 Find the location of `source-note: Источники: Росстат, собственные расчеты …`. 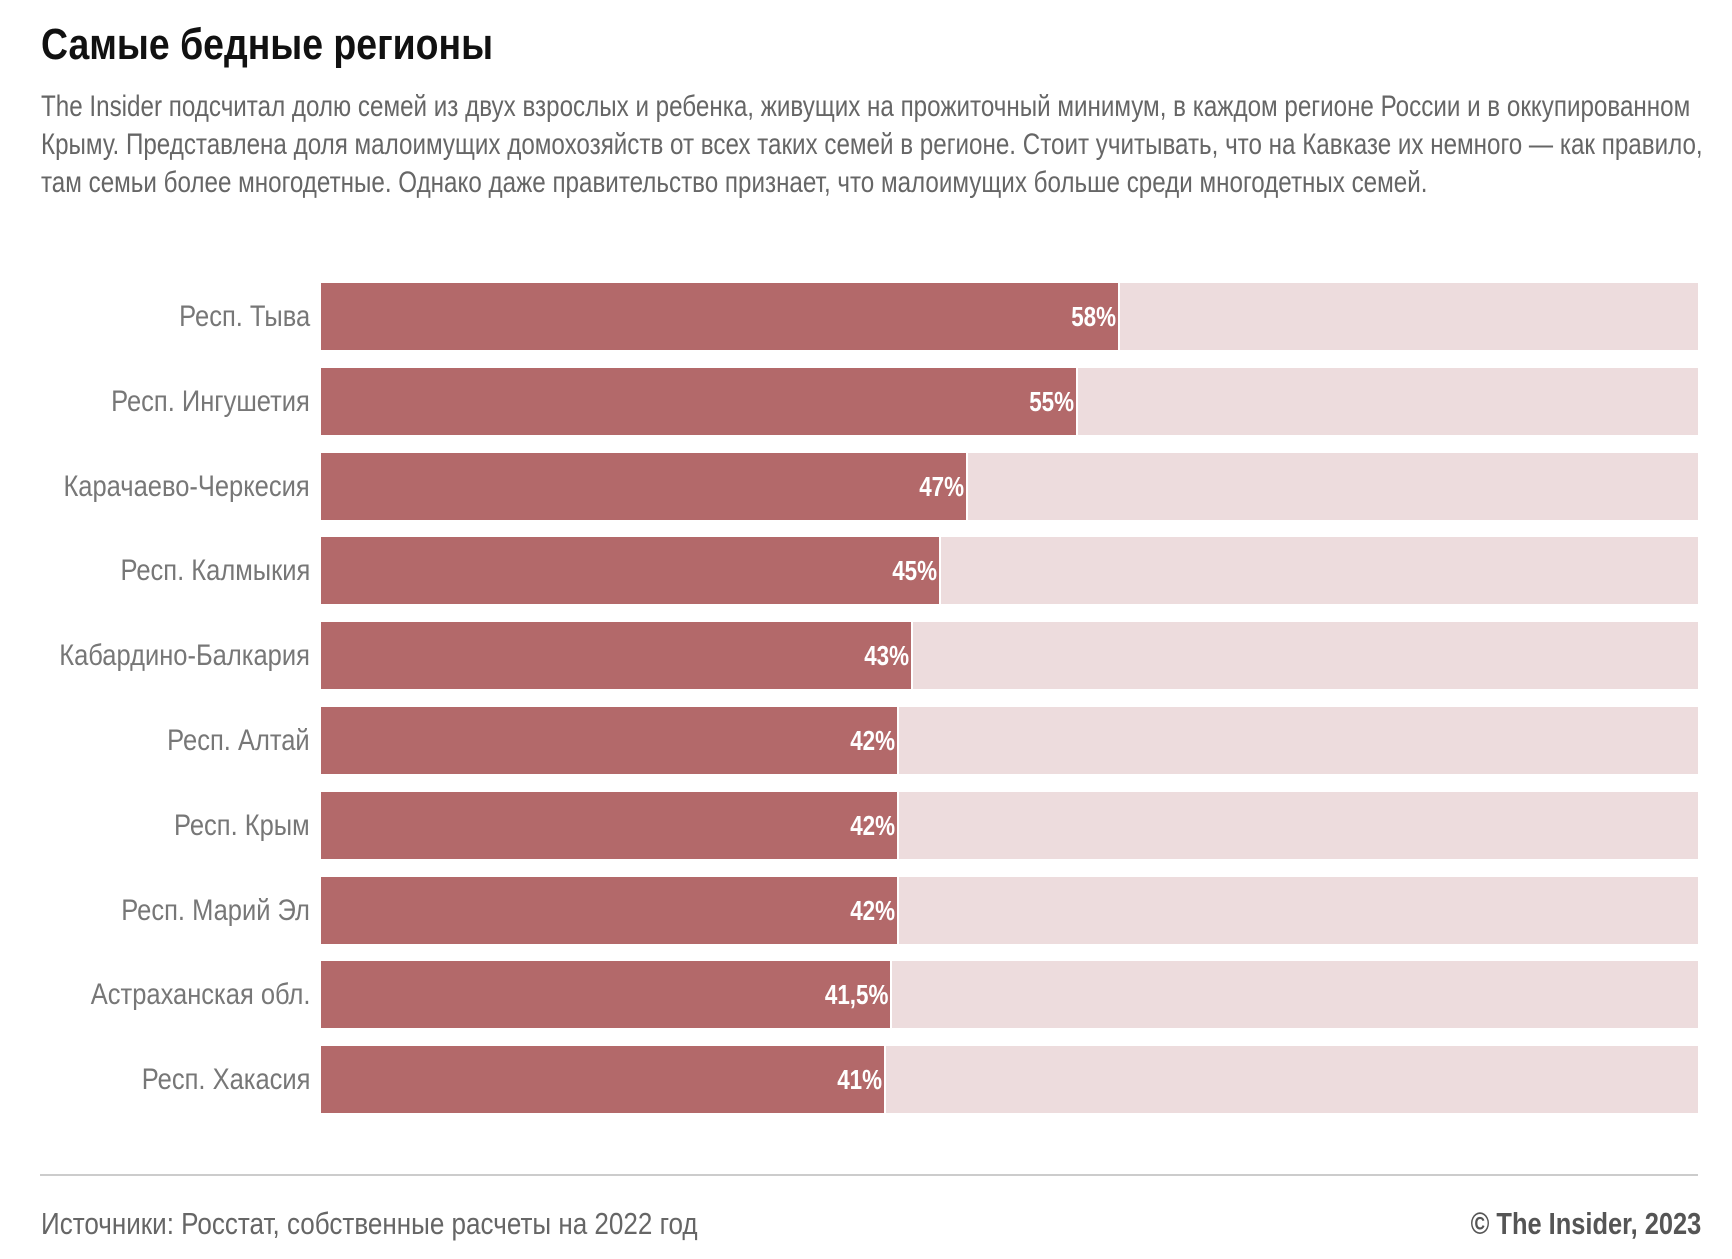

source-note: Источники: Росстат, собственные расчеты … is located at coordinates (369, 1223).